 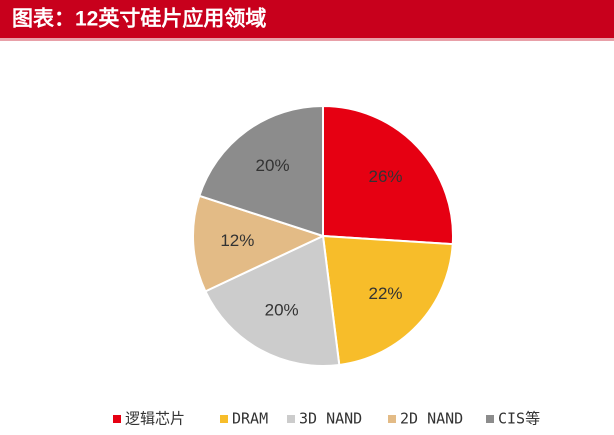 What do you see at coordinates (519, 419) in the screenshot?
I see `legend-label: CIS等` at bounding box center [519, 419].